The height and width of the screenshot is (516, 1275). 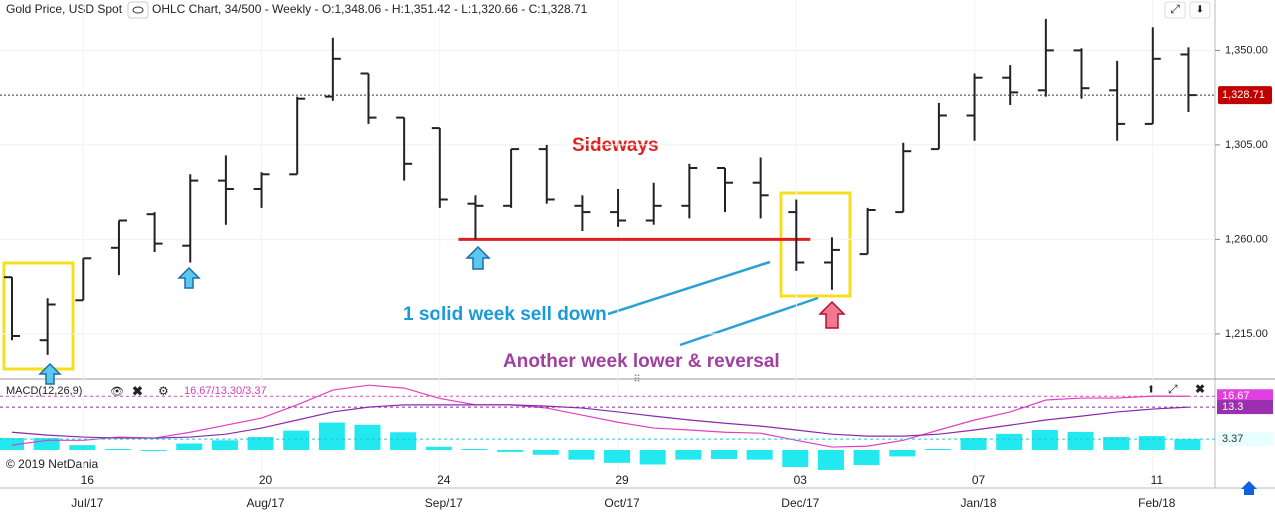 What do you see at coordinates (801, 480) in the screenshot?
I see `x-tick-label: 03` at bounding box center [801, 480].